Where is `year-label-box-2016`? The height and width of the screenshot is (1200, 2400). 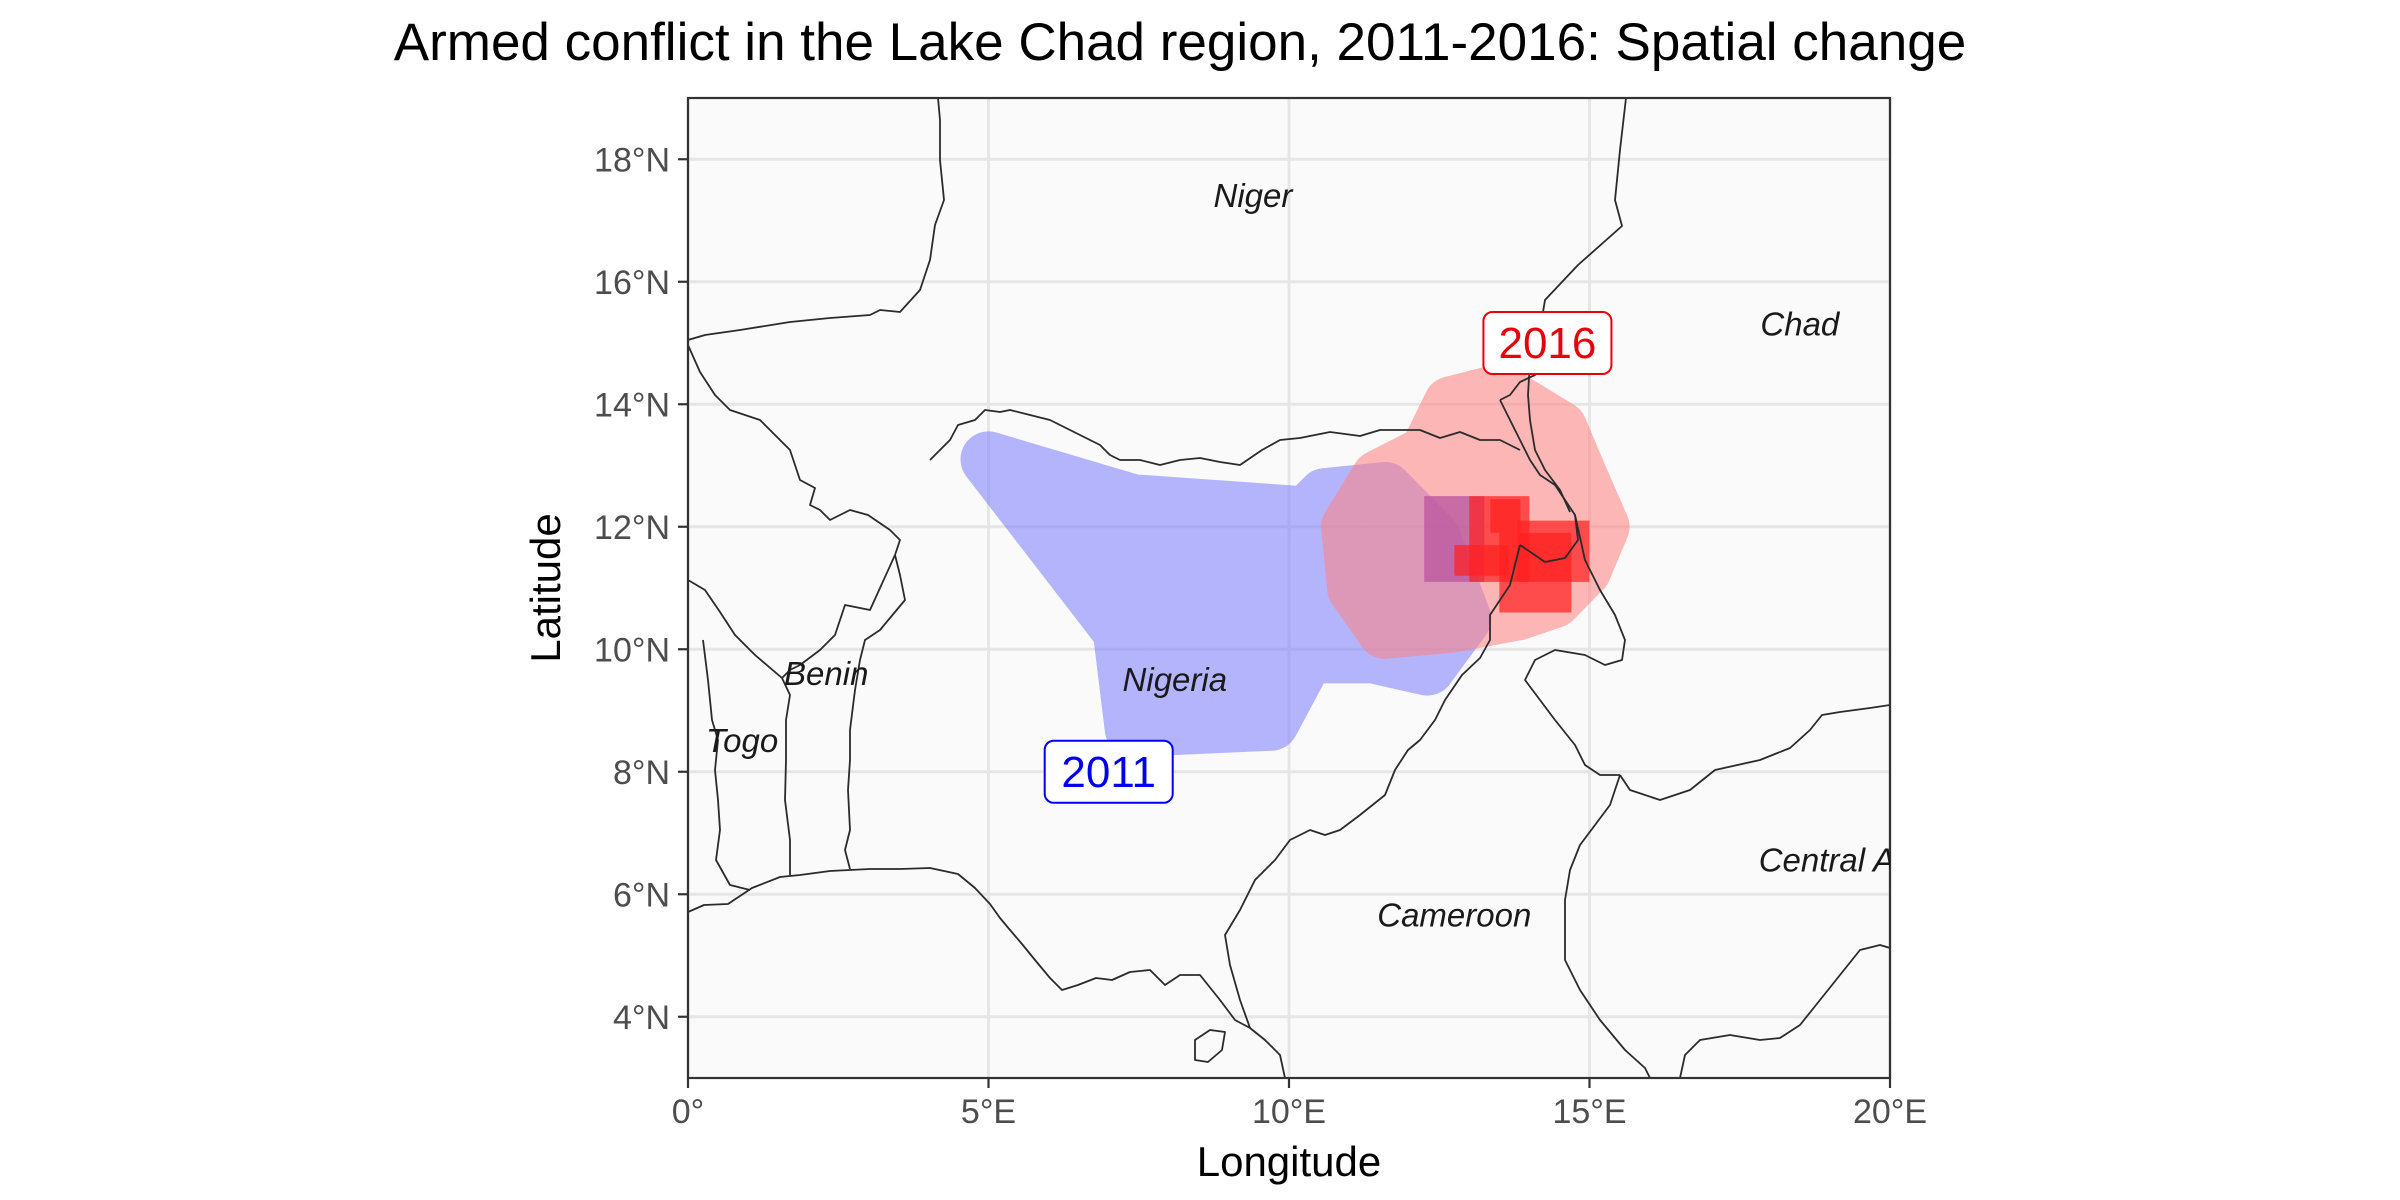
year-label-box-2016 is located at coordinates (1547, 343).